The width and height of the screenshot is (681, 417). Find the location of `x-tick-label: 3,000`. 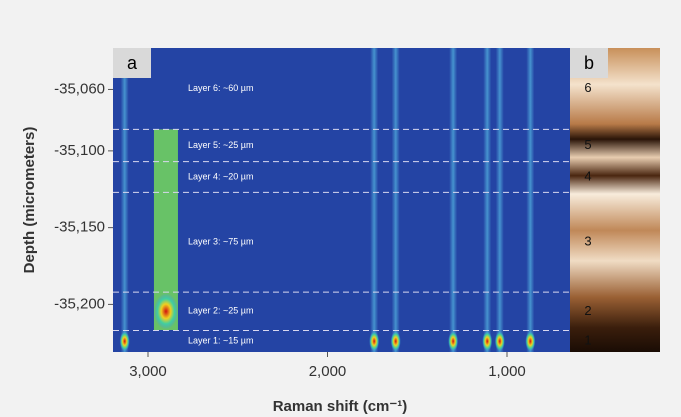

x-tick-label: 3,000 is located at coordinates (148, 371).